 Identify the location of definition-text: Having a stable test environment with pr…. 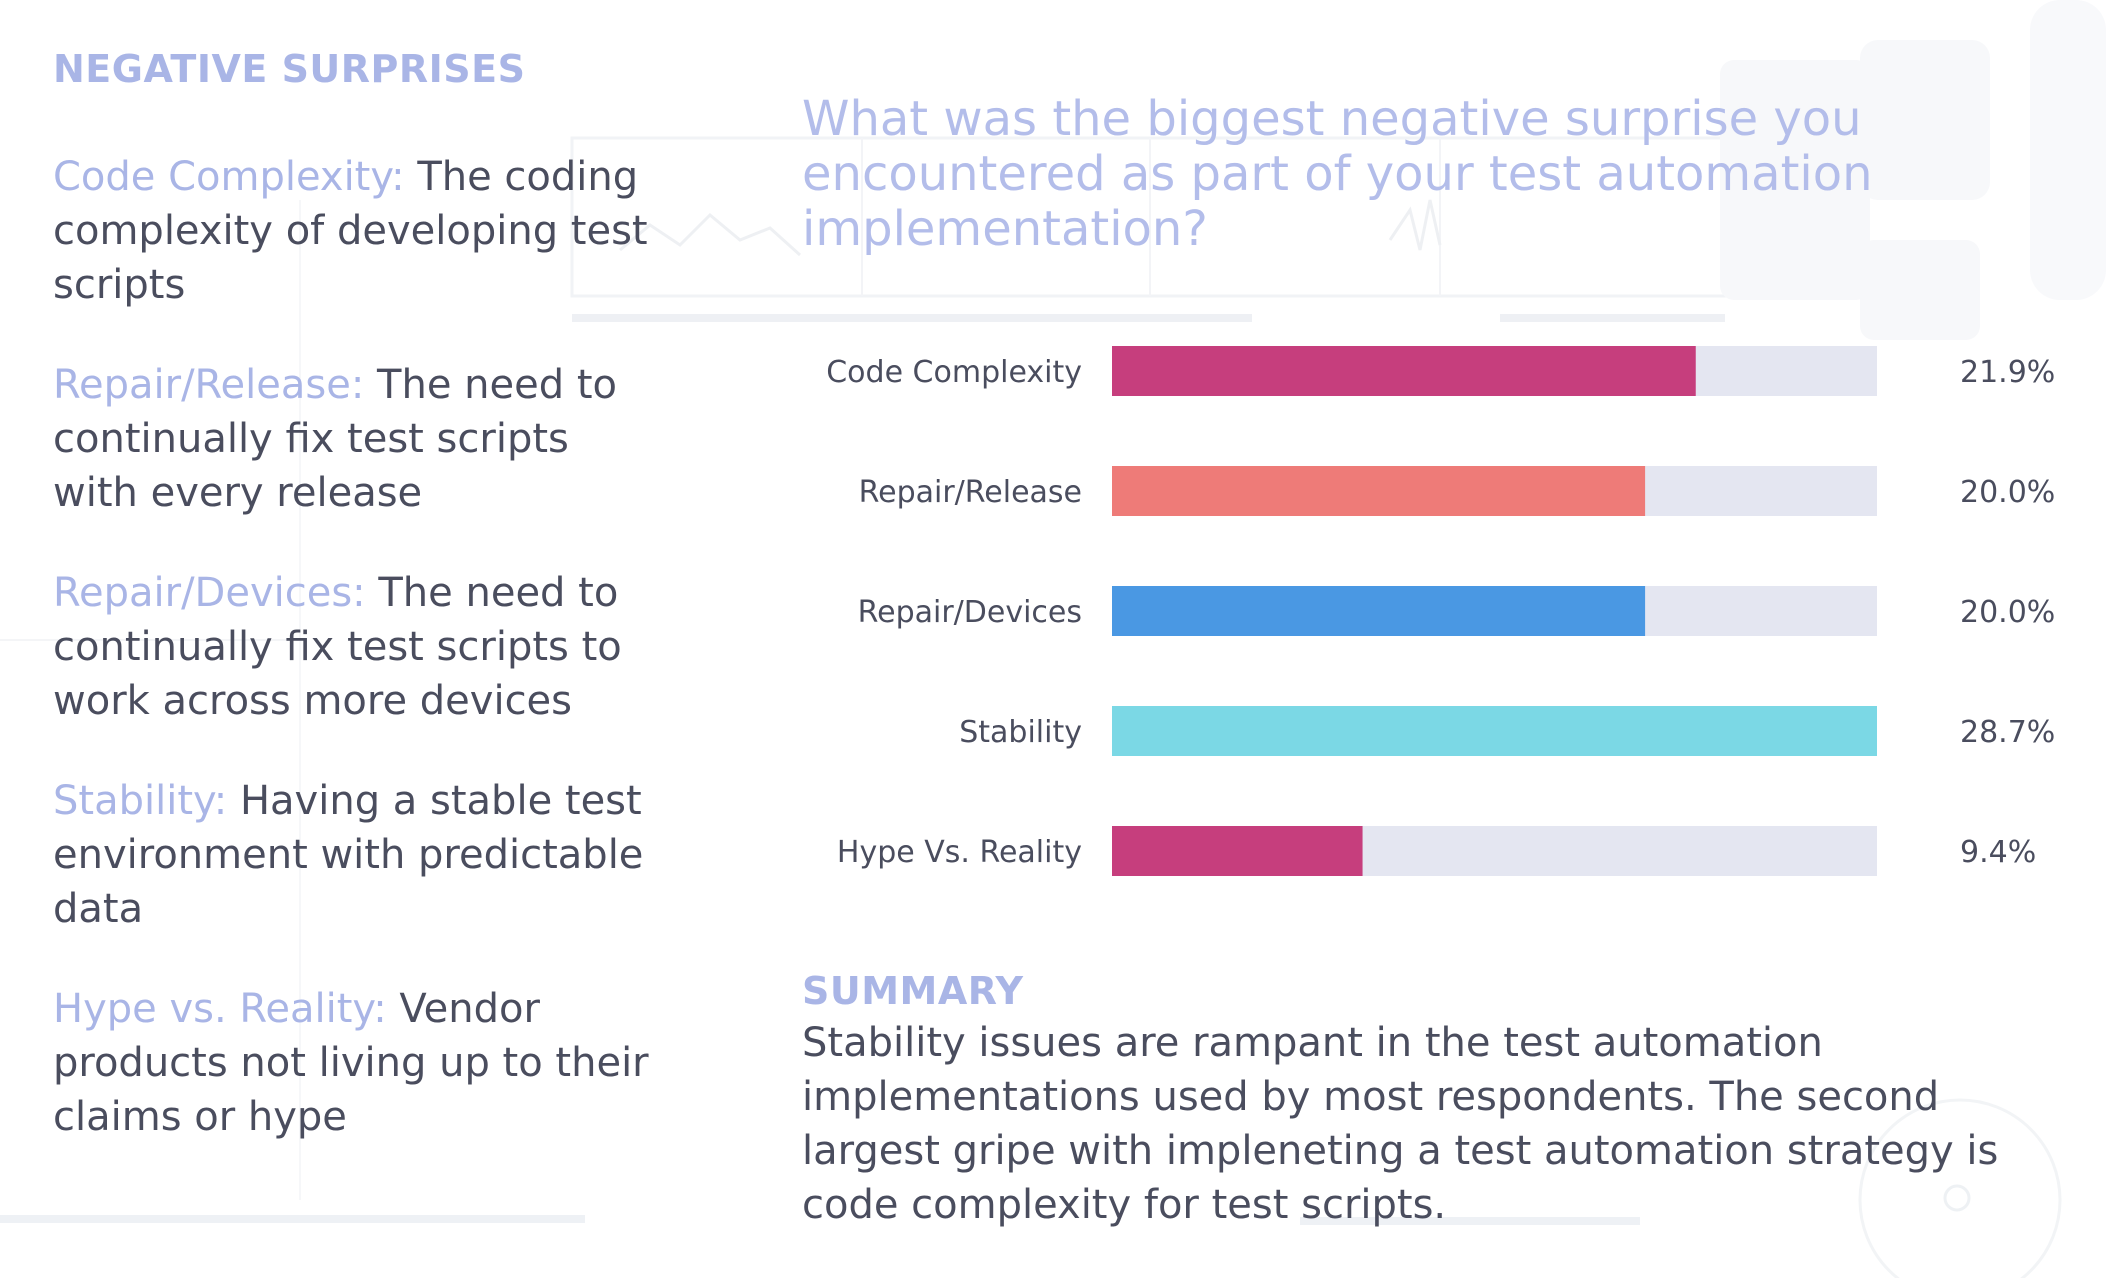
(348, 855).